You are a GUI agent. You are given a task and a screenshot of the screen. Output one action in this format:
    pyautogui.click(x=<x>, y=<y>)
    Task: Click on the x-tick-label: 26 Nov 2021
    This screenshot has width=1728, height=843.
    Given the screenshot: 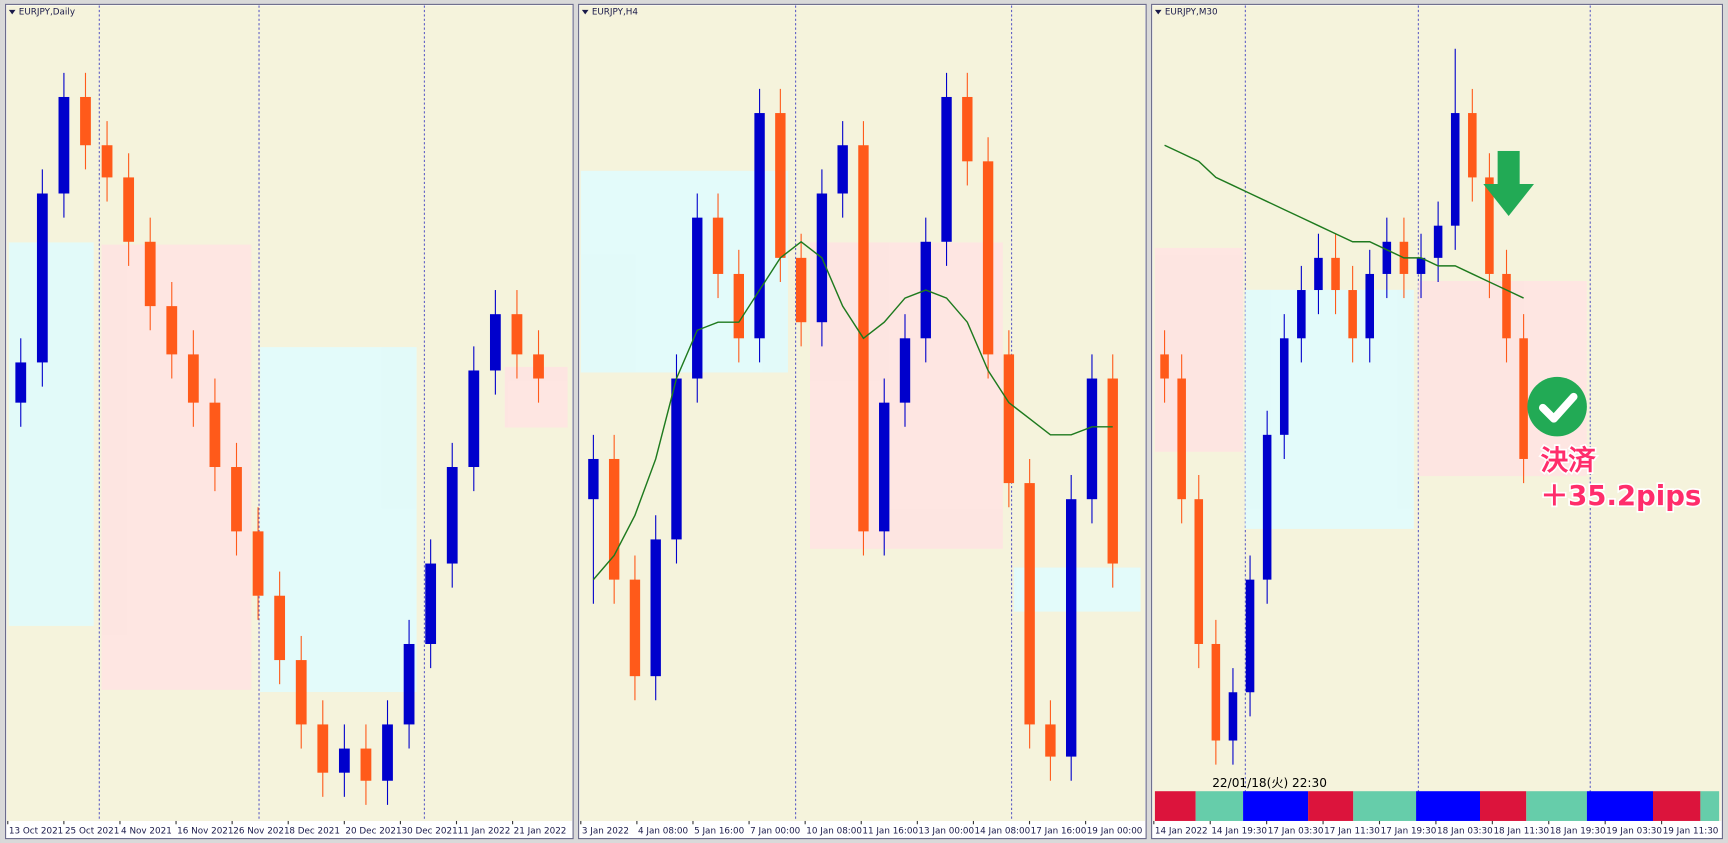 What is the action you would take?
    pyautogui.click(x=261, y=831)
    